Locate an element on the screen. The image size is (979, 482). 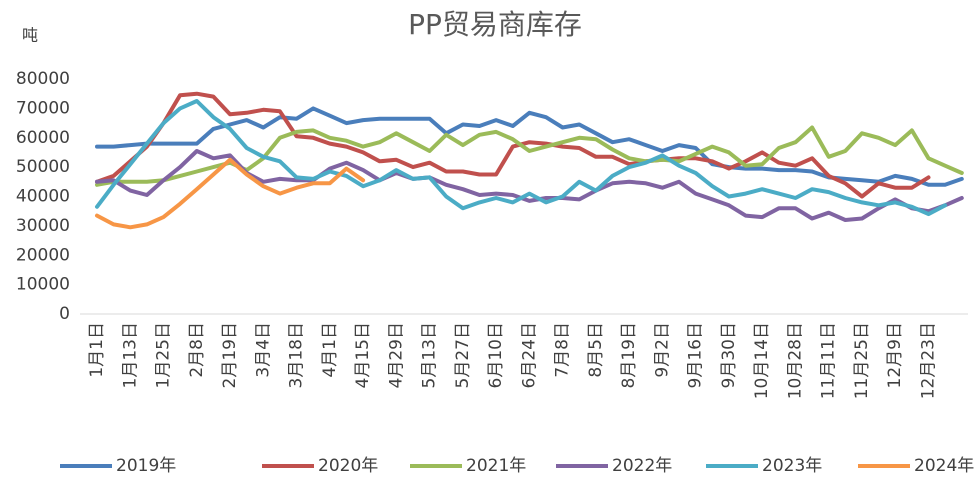
x-tick-label: 9月30日 is located at coordinates (729, 355).